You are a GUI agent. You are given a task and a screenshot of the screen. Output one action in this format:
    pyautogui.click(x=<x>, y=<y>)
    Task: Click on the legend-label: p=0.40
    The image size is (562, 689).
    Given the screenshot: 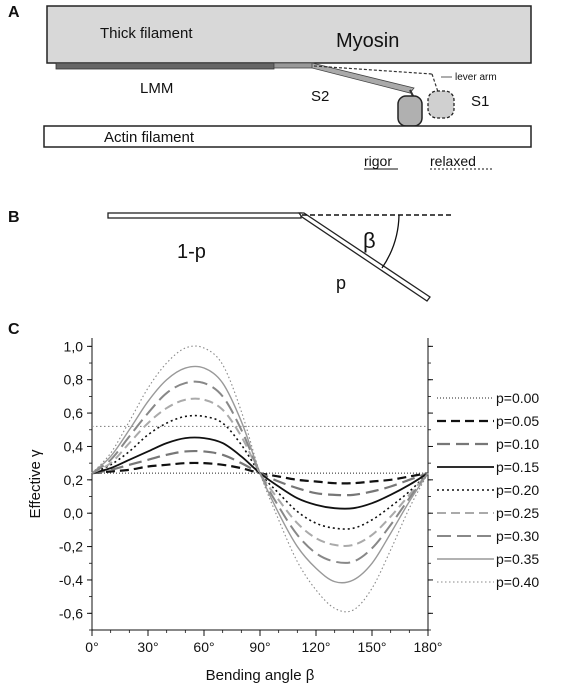 What is the action you would take?
    pyautogui.click(x=517, y=582)
    